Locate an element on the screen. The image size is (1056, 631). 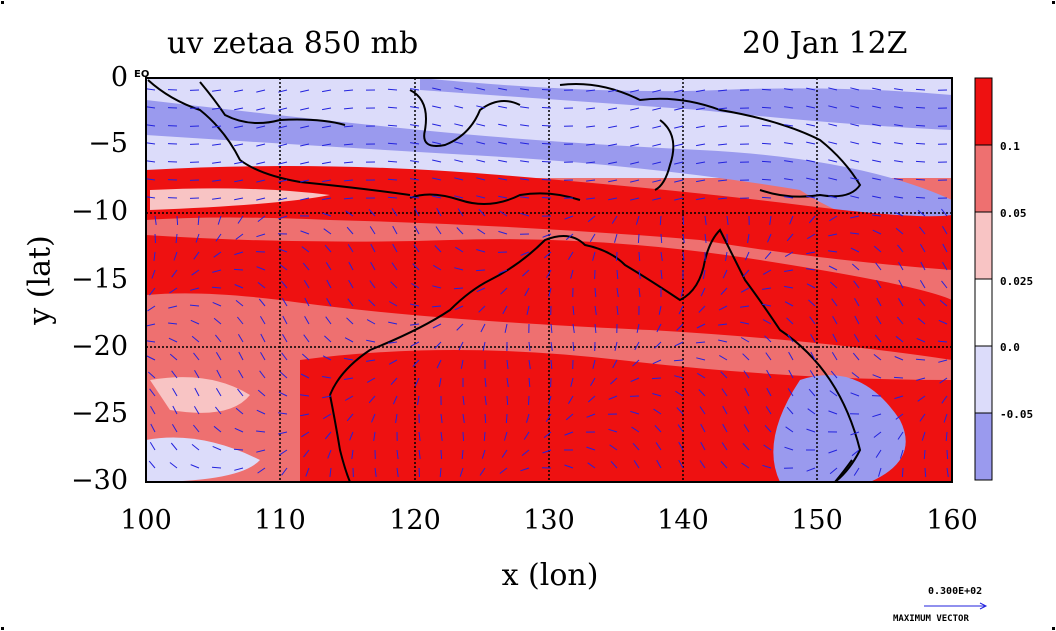
negative-vorticity-south is located at coordinates (839, 428).